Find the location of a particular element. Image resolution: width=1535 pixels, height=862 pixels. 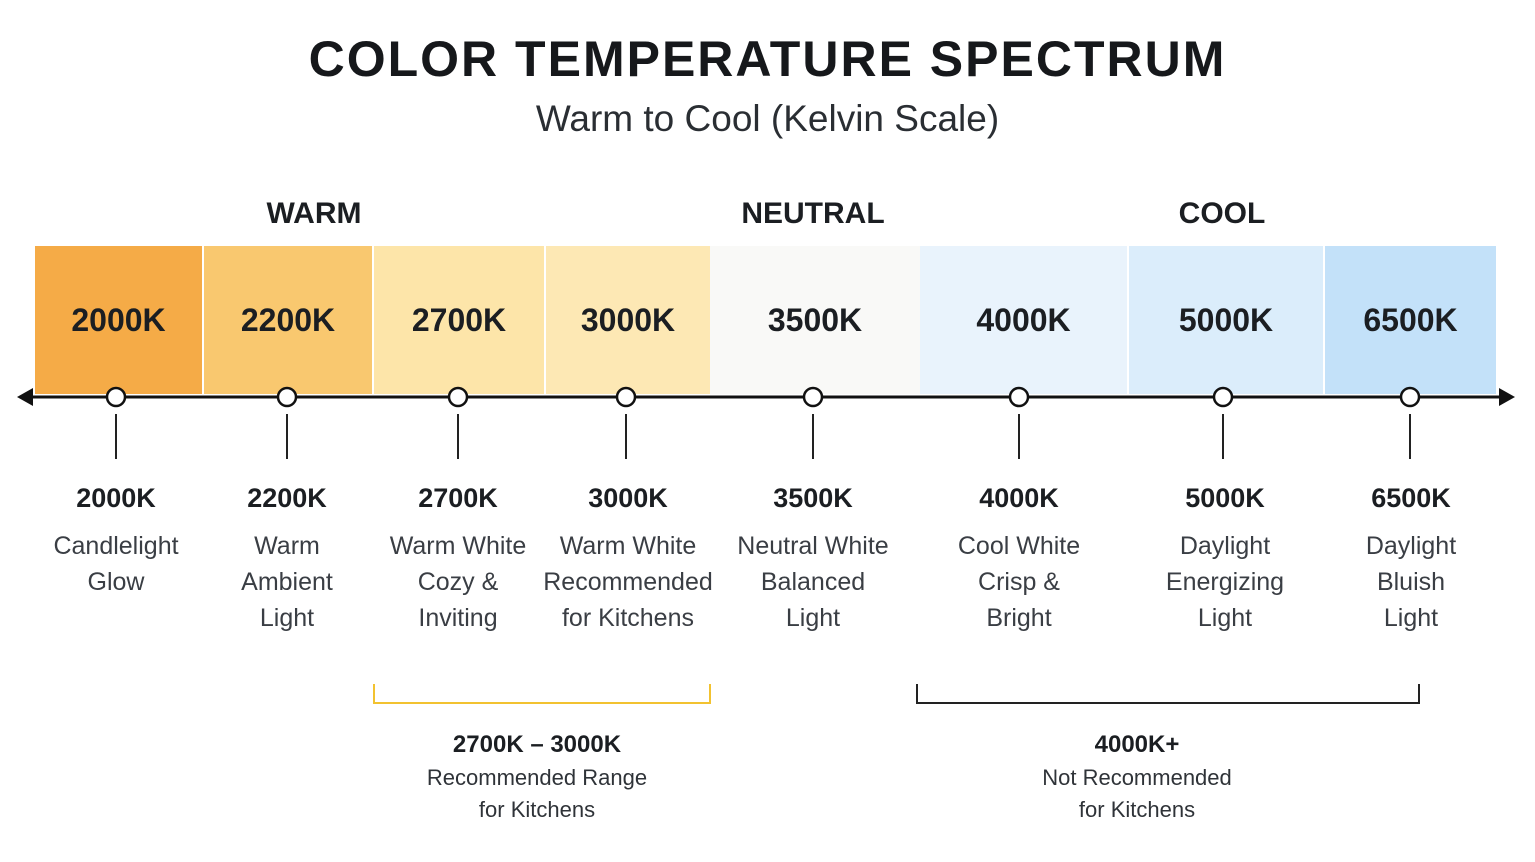

band-label: 4000K is located at coordinates (1023, 319).